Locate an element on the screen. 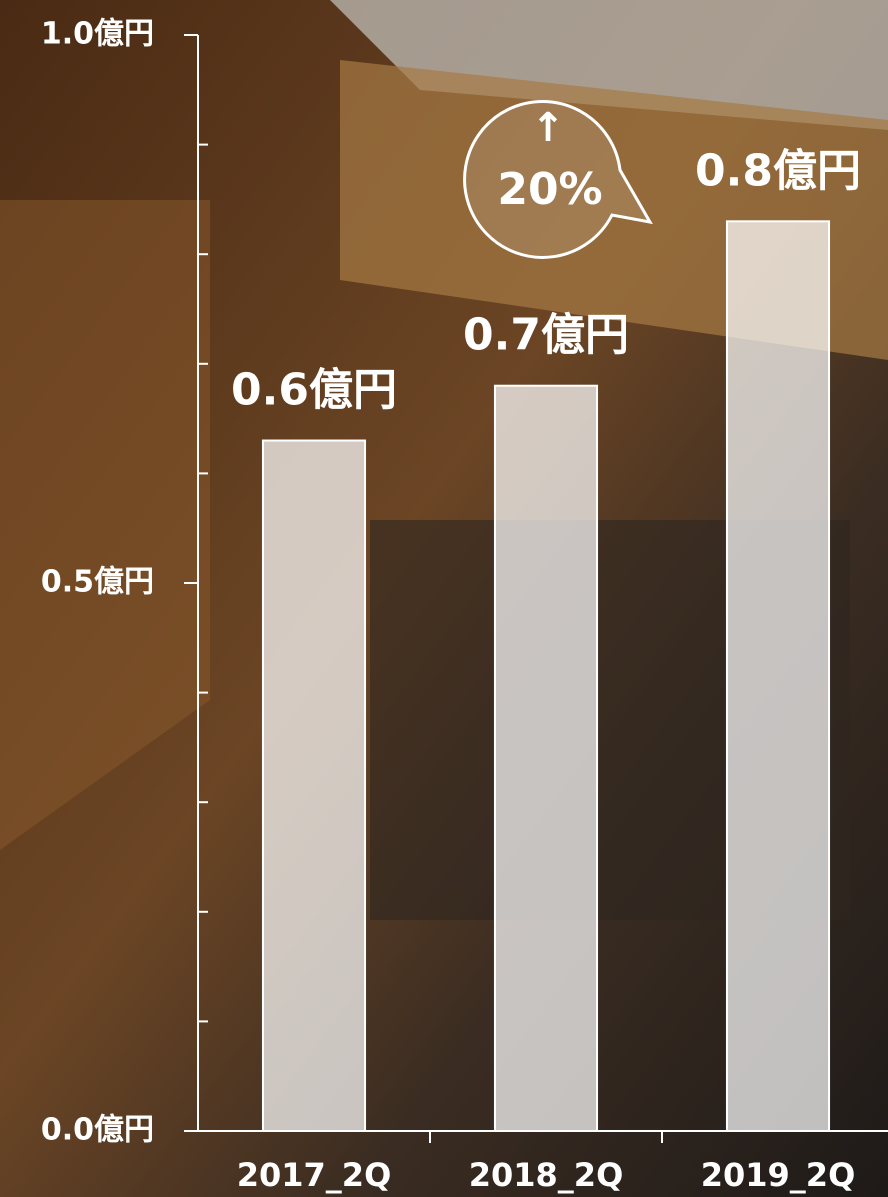 Image resolution: width=888 pixels, height=1197 pixels. y-tick-label: 1.0億円 is located at coordinates (97, 34).